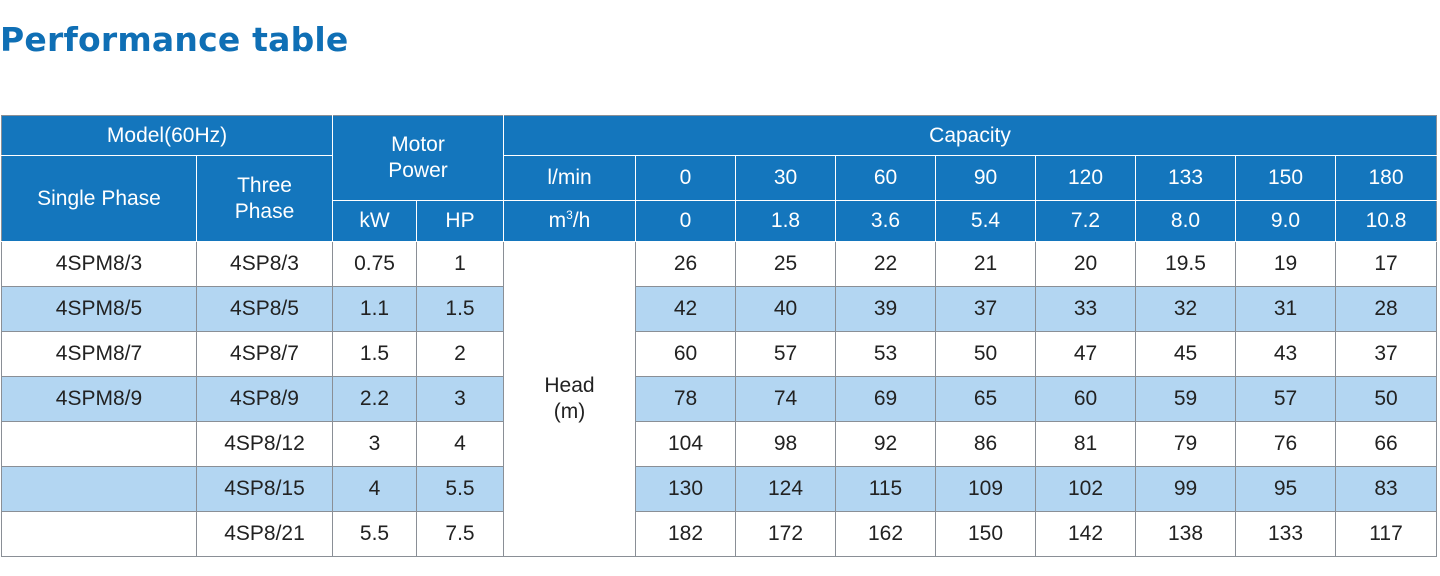 This screenshot has height=576, width=1440. Describe the element at coordinates (885, 309) in the screenshot. I see `head-value: 39` at that location.